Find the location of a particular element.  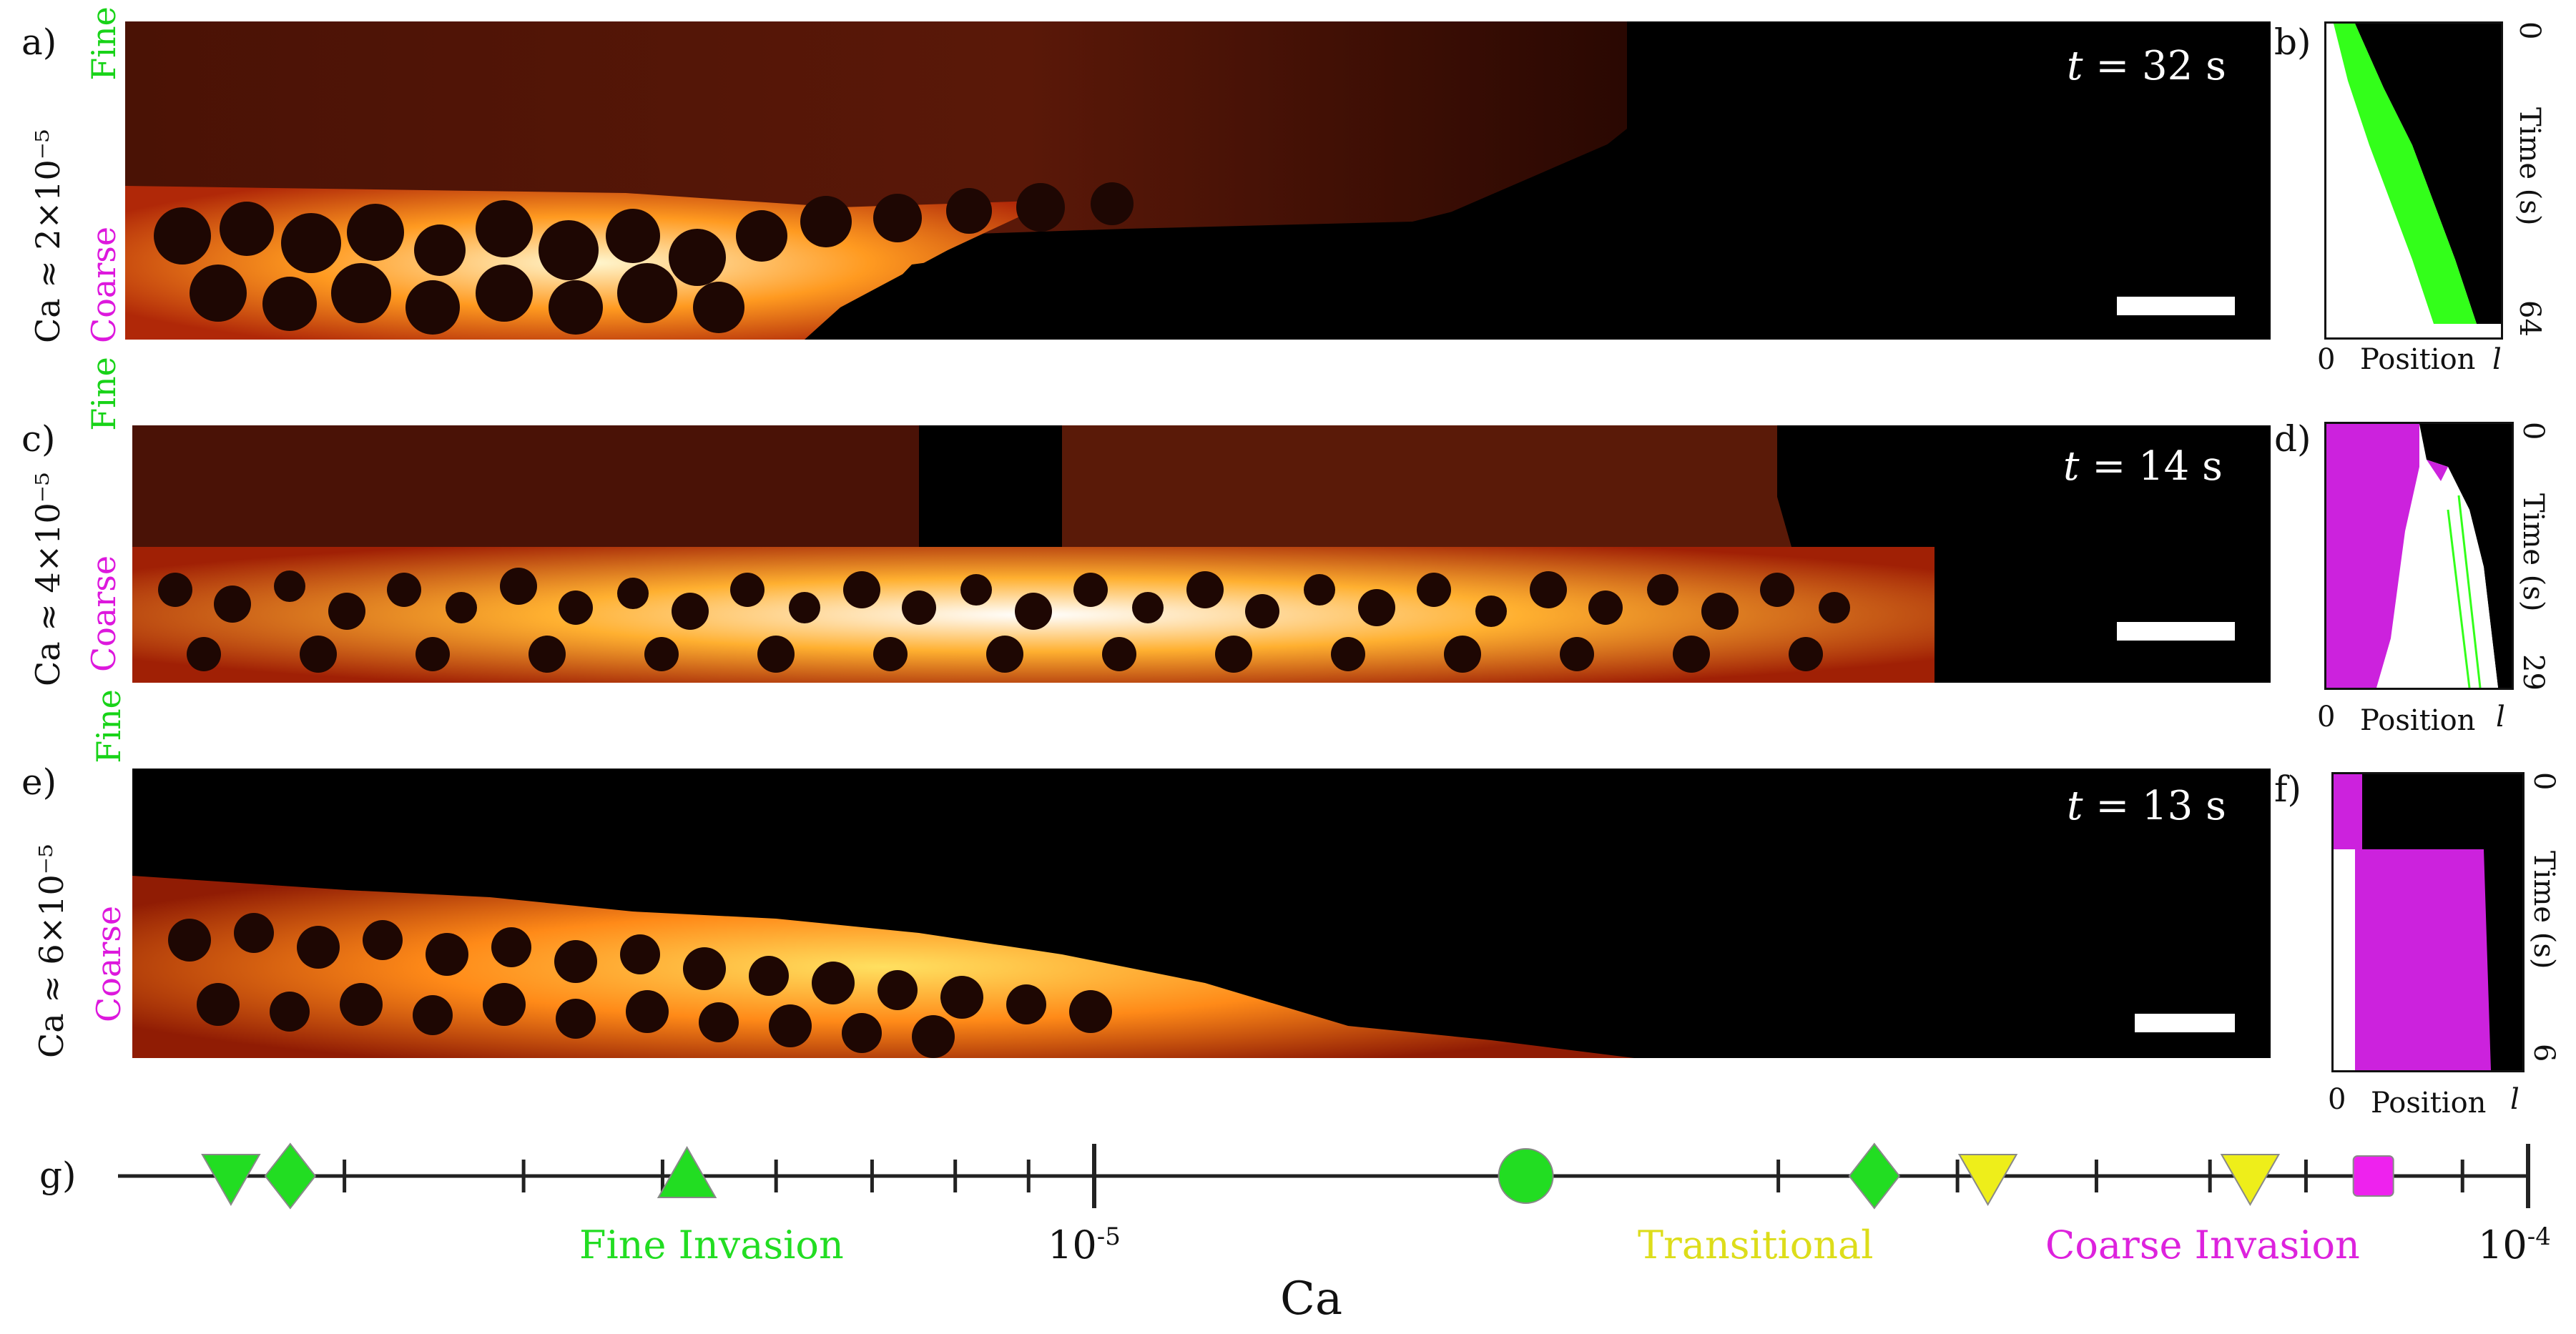

kymograph-d is located at coordinates (2419, 556).